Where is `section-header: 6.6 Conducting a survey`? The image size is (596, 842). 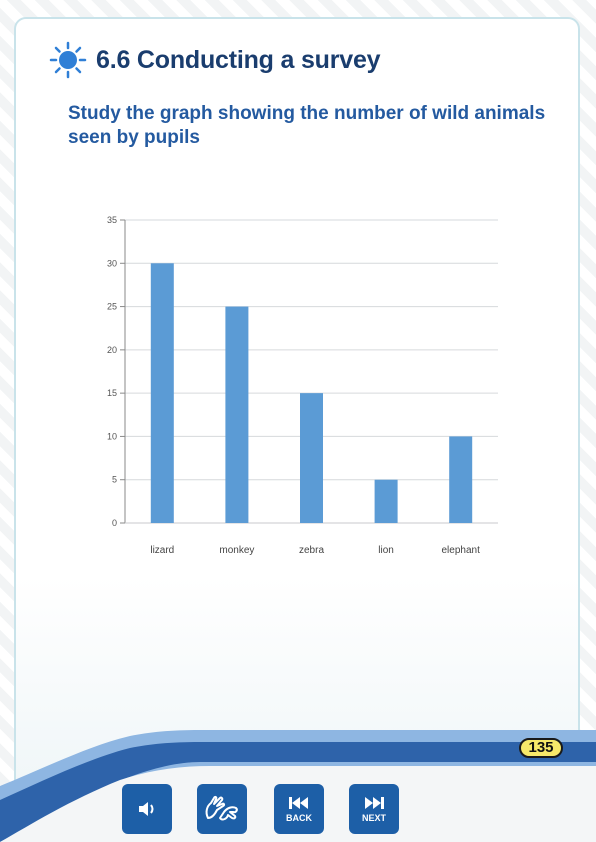 section-header: 6.6 Conducting a survey is located at coordinates (214, 60).